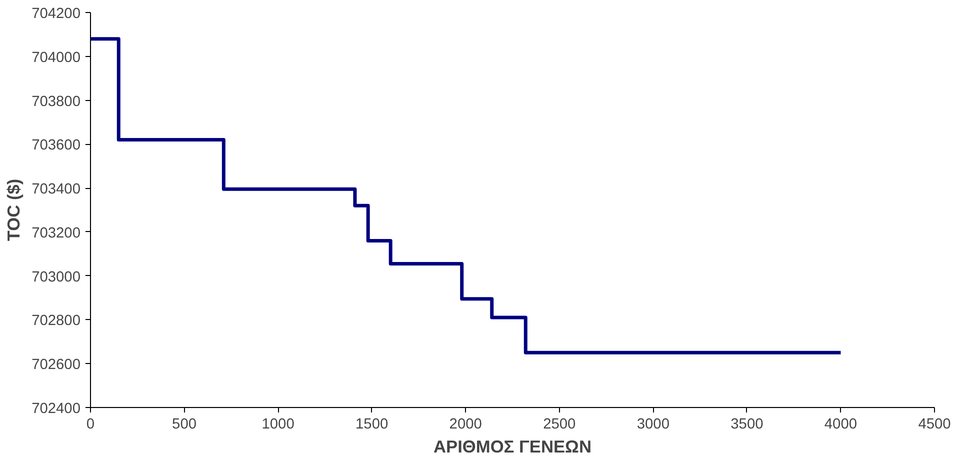 The image size is (954, 459). What do you see at coordinates (372, 424) in the screenshot?
I see `x-tick-label: 1500` at bounding box center [372, 424].